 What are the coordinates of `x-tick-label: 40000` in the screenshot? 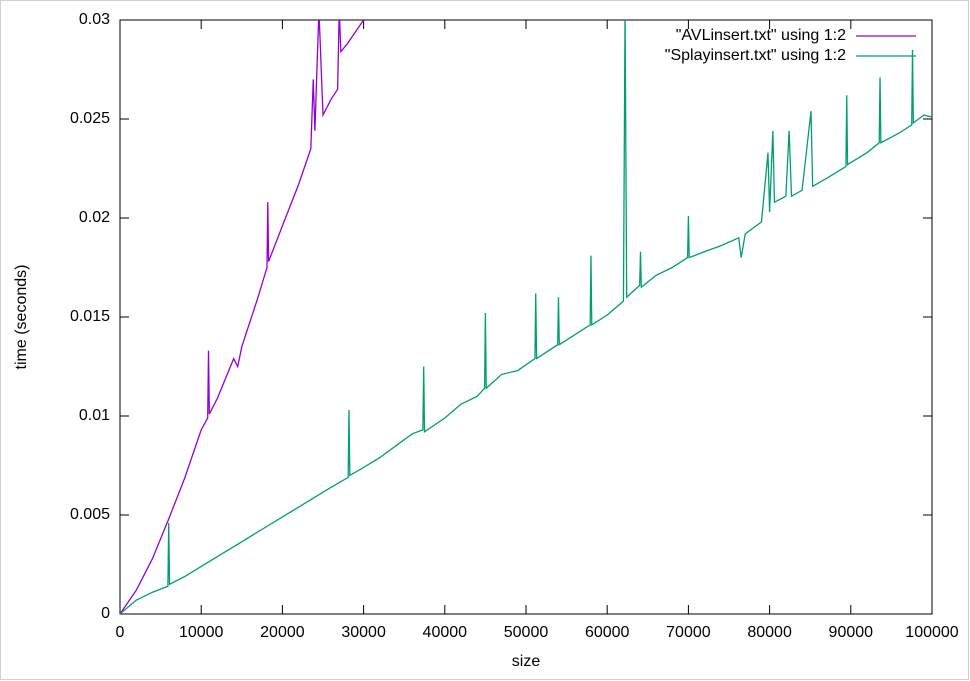 It's located at (445, 632).